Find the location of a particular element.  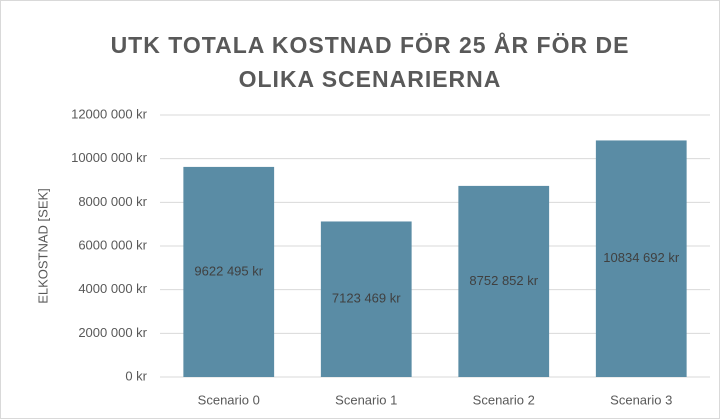

y-tick-label: 6000 000 kr is located at coordinates (112, 244).